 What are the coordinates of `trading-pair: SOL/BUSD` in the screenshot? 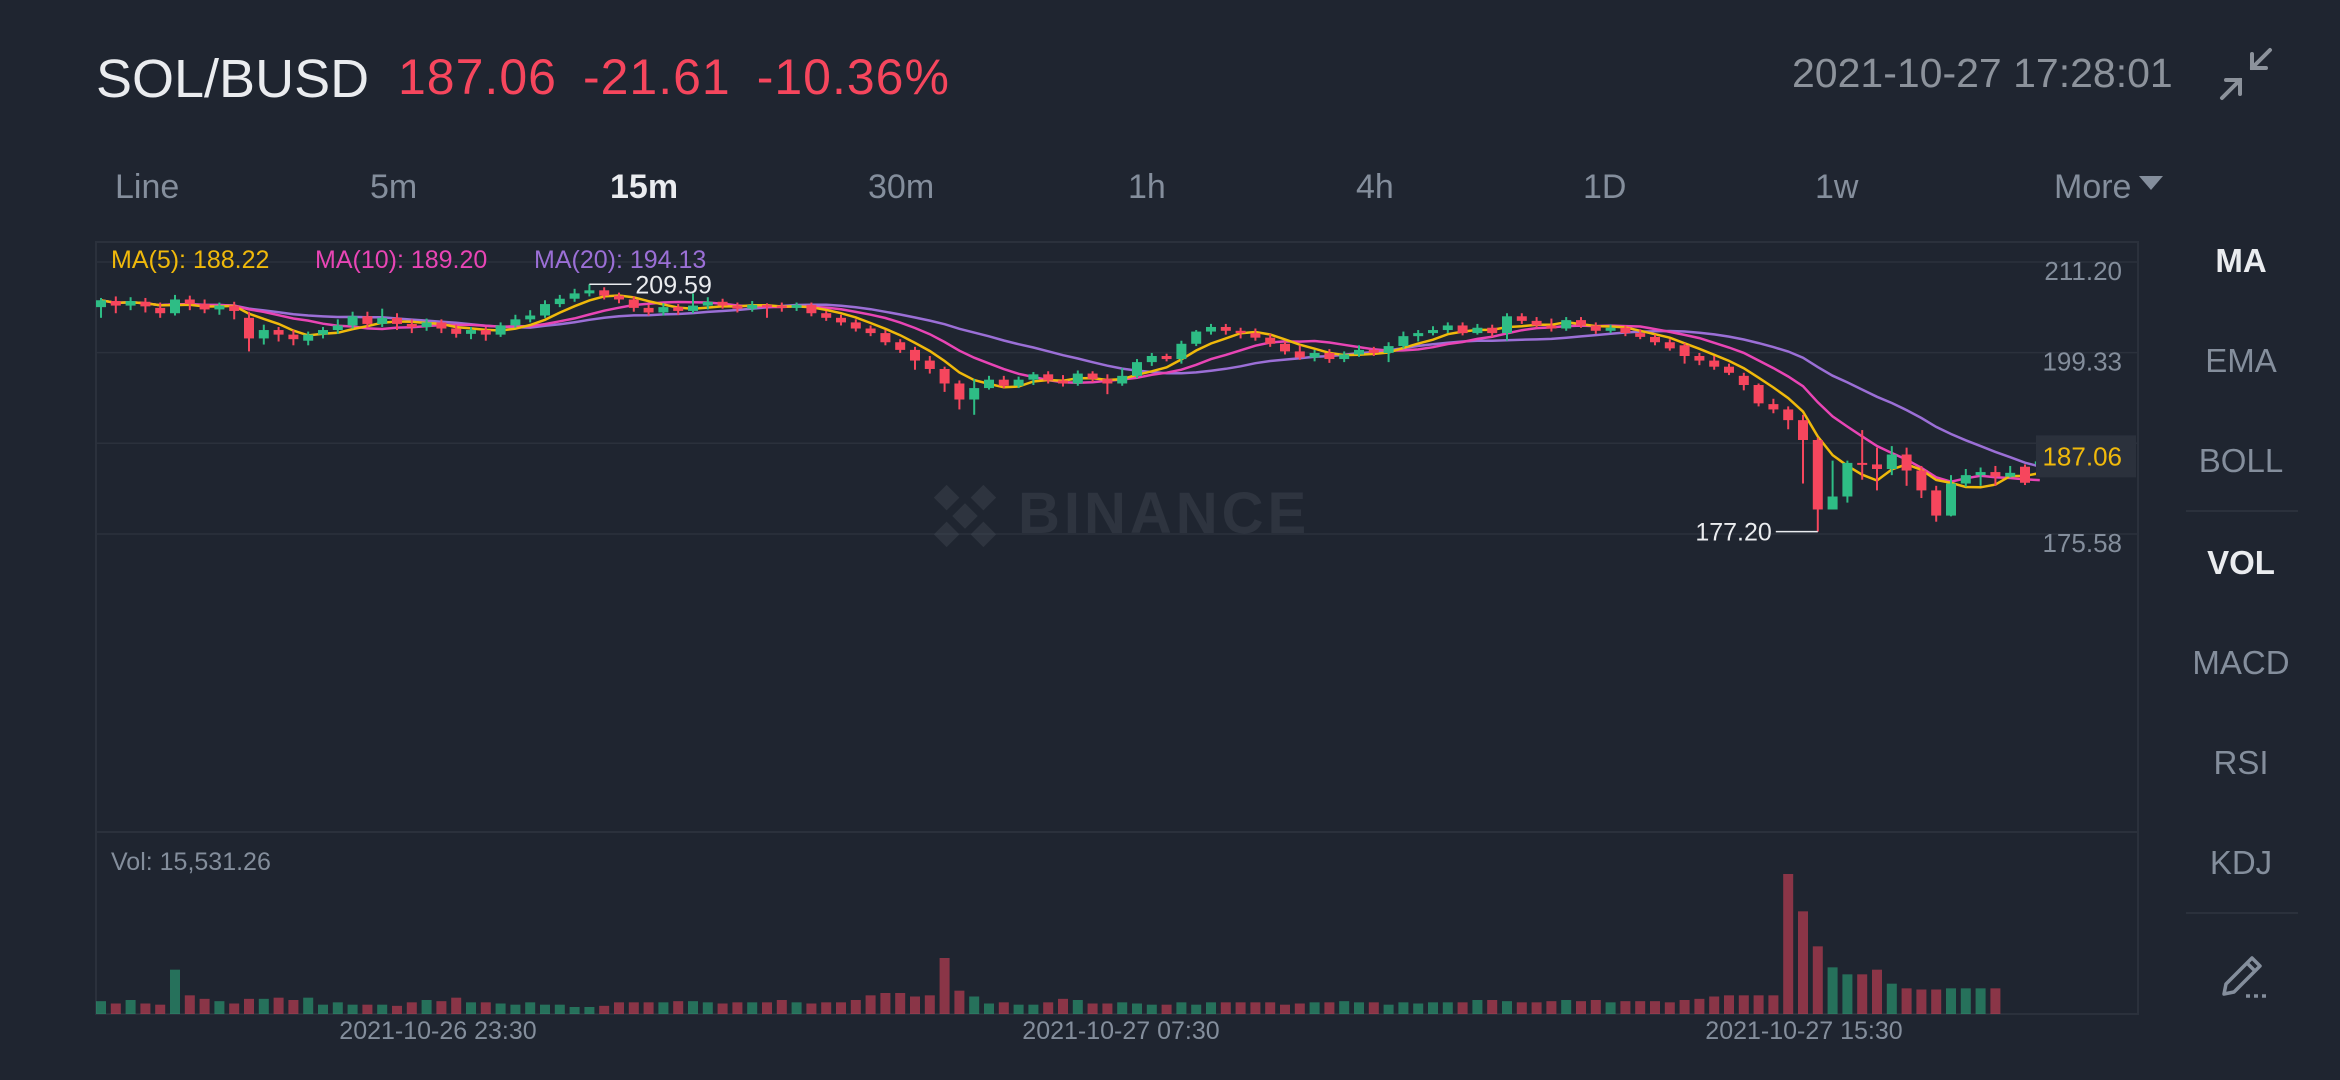 It's located at (233, 79).